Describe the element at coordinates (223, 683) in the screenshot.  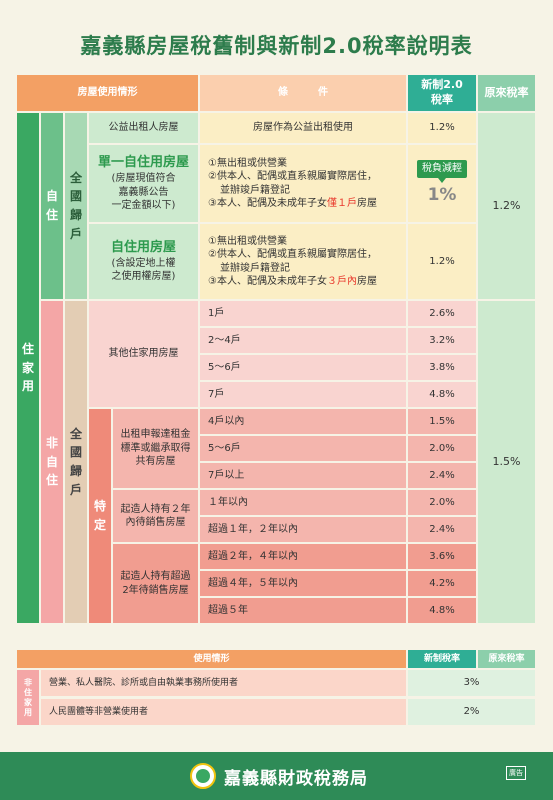
I see `t2-row-1-label: 營業、私人醫院、診所或自由執業事務所使用者` at that location.